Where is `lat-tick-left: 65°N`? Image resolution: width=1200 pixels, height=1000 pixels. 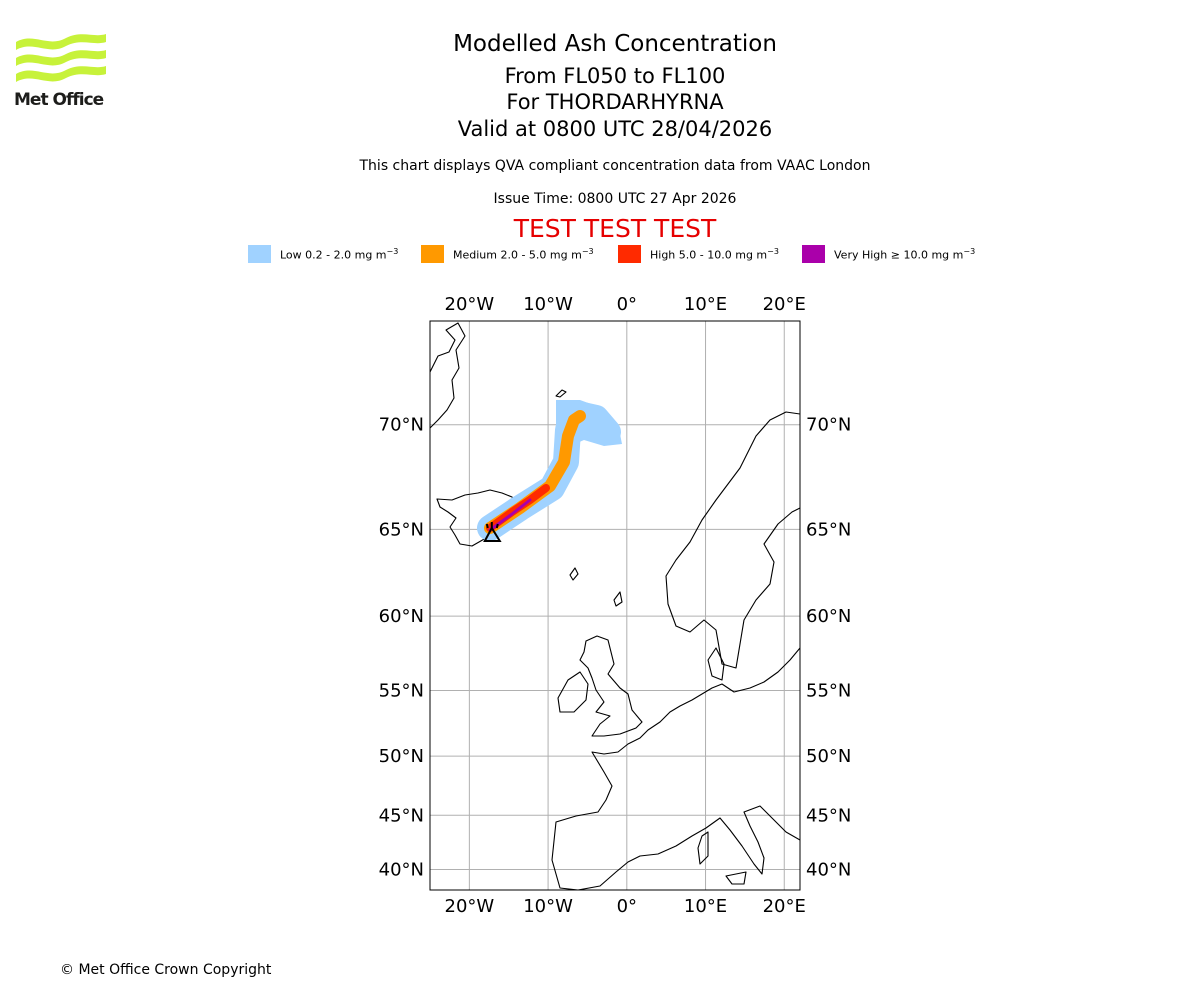
lat-tick-left: 65°N is located at coordinates (401, 529).